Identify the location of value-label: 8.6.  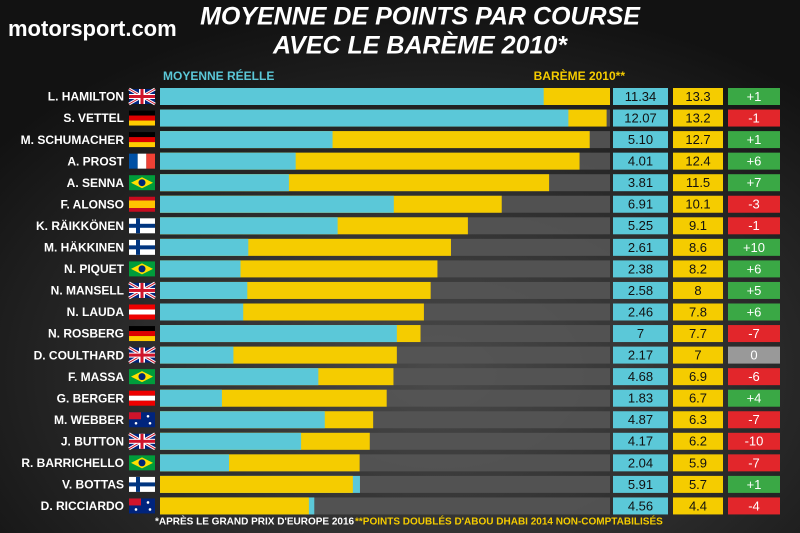
(698, 247).